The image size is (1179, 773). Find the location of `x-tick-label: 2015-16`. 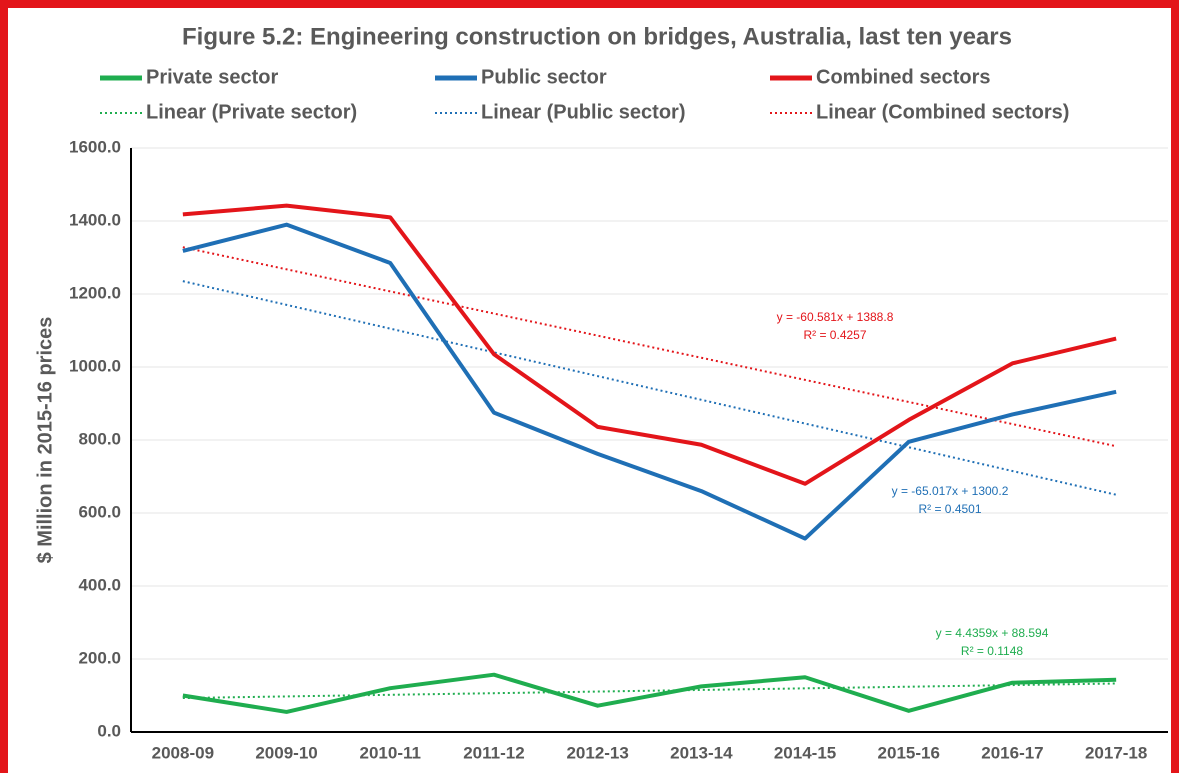

x-tick-label: 2015-16 is located at coordinates (909, 752).